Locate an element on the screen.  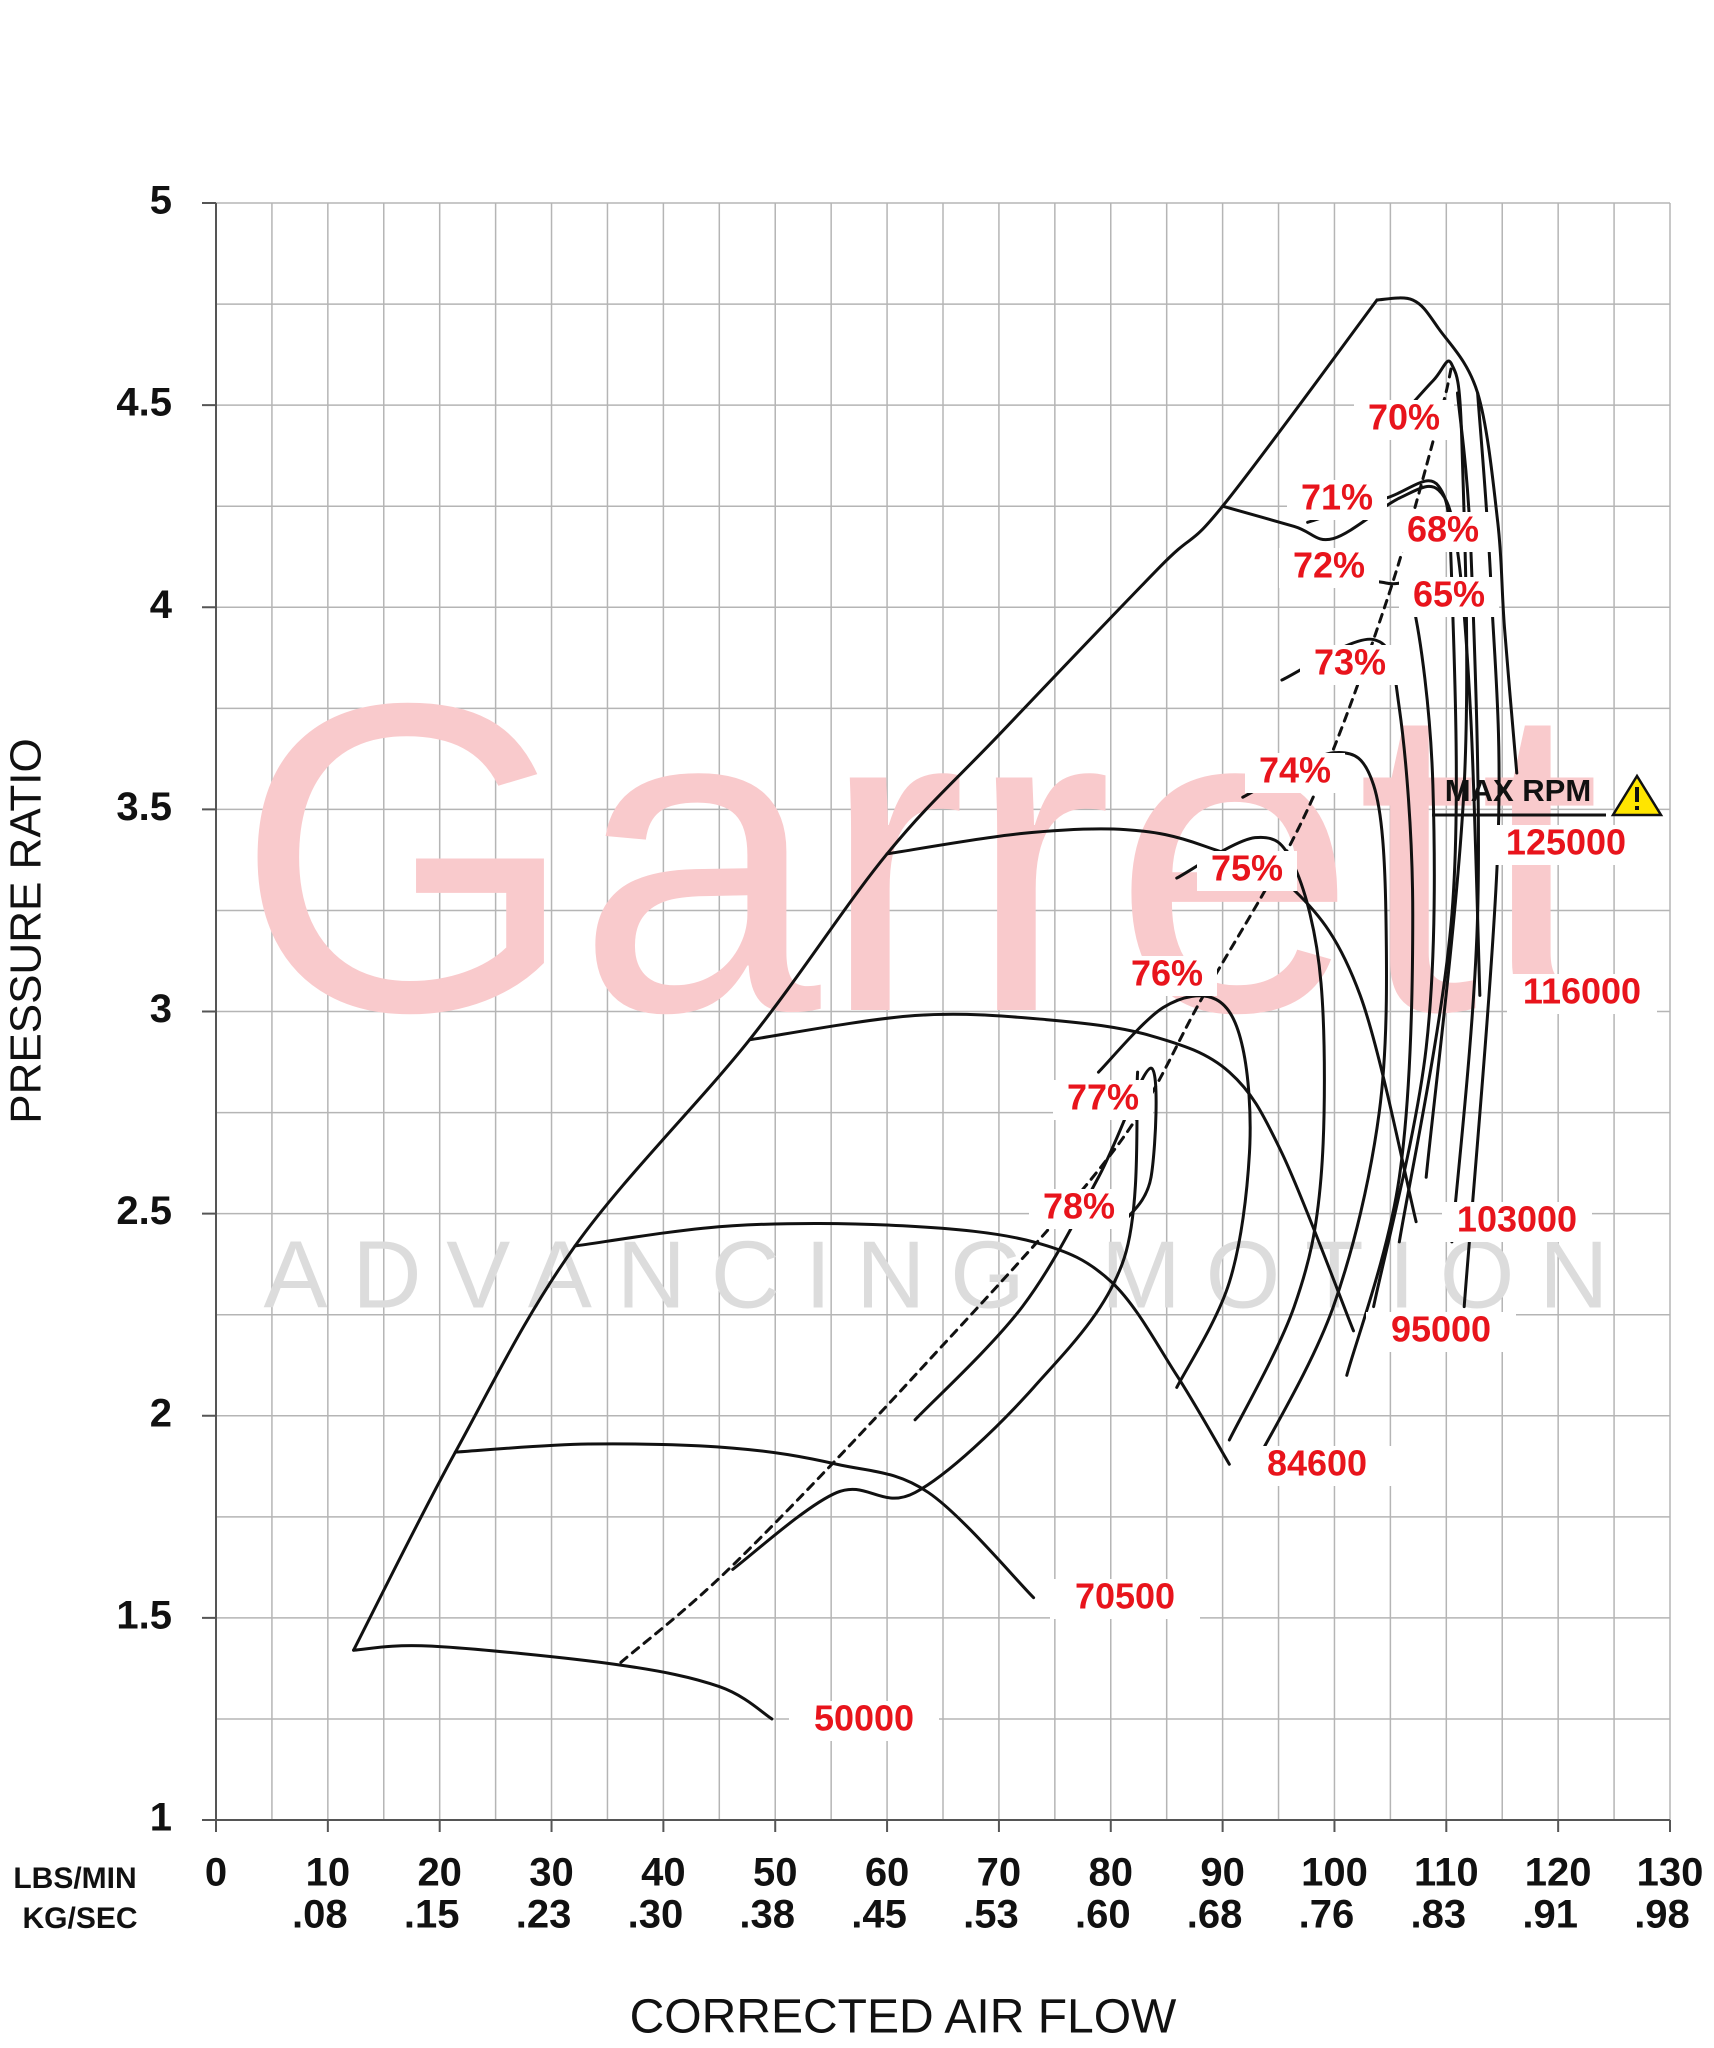
x-tick-label: 0 is located at coordinates (216, 1873).